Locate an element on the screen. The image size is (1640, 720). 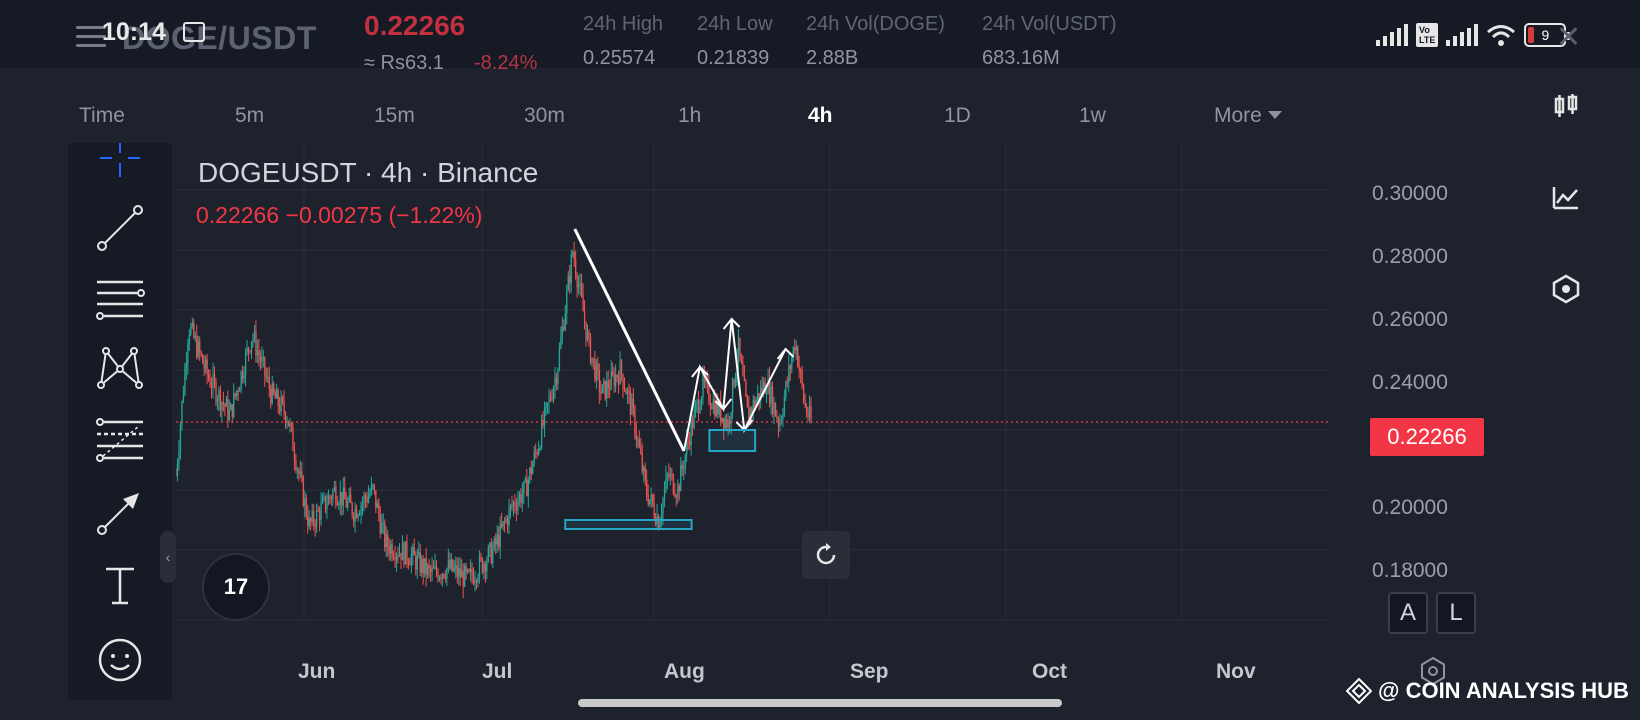
tab-4h: 4h is located at coordinates (820, 115).